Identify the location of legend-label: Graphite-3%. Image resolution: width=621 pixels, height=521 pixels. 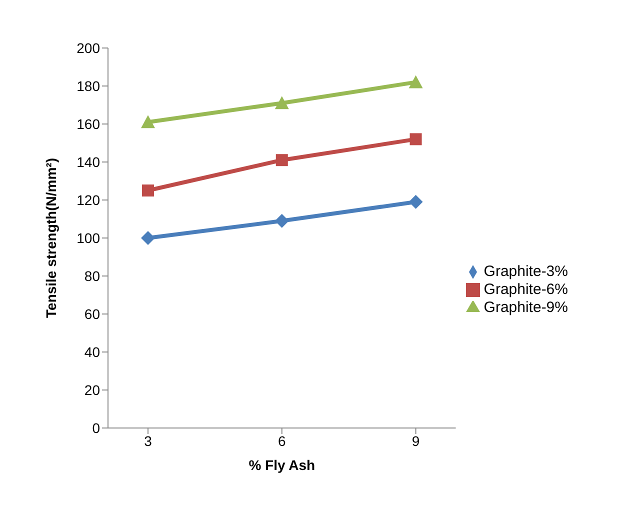
(526, 271).